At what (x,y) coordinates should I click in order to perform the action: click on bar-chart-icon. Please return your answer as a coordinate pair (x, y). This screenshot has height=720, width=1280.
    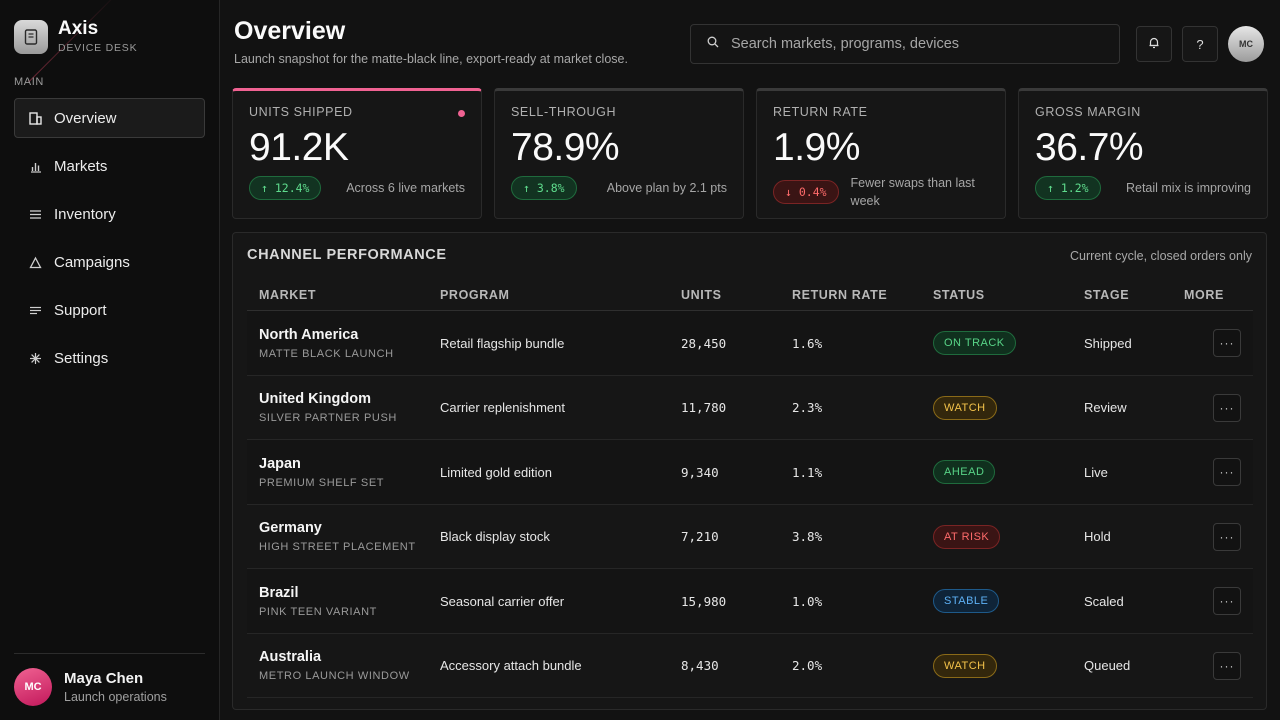
    Looking at the image, I should click on (35, 166).